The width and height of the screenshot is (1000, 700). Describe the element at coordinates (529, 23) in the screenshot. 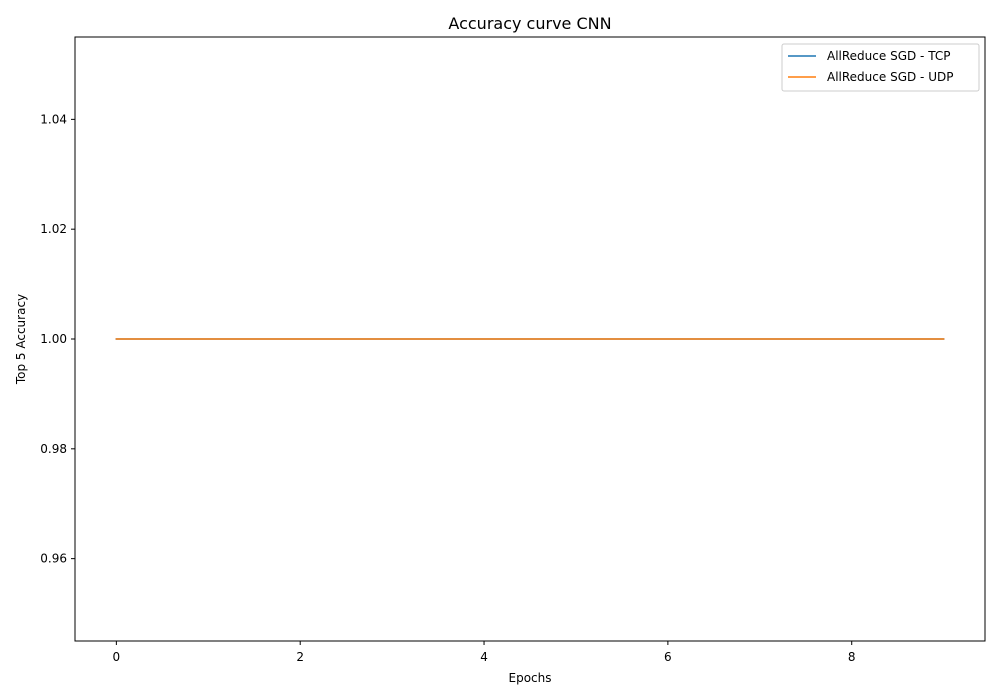

I see `chart-title: Accuracy curve CNN` at that location.